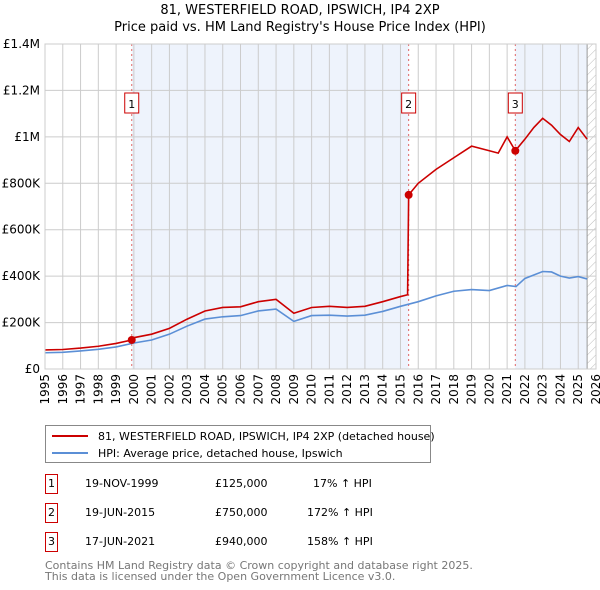 The width and height of the screenshot is (600, 590). Describe the element at coordinates (21, 44) in the screenshot. I see `y-tick-label: £1.4M` at that location.